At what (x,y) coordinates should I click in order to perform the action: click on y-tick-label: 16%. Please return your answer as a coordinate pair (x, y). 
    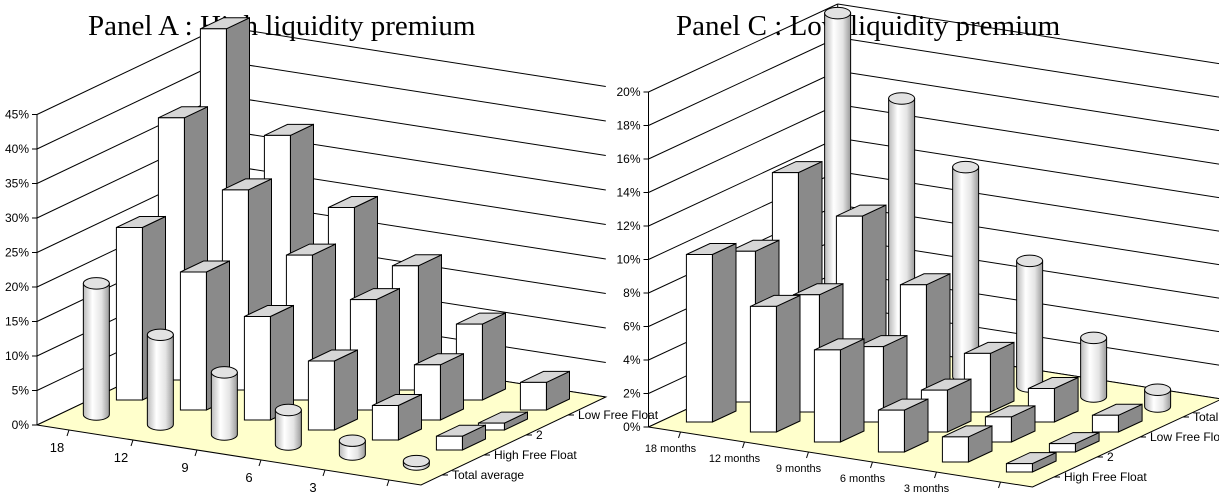
    Looking at the image, I should click on (628, 159).